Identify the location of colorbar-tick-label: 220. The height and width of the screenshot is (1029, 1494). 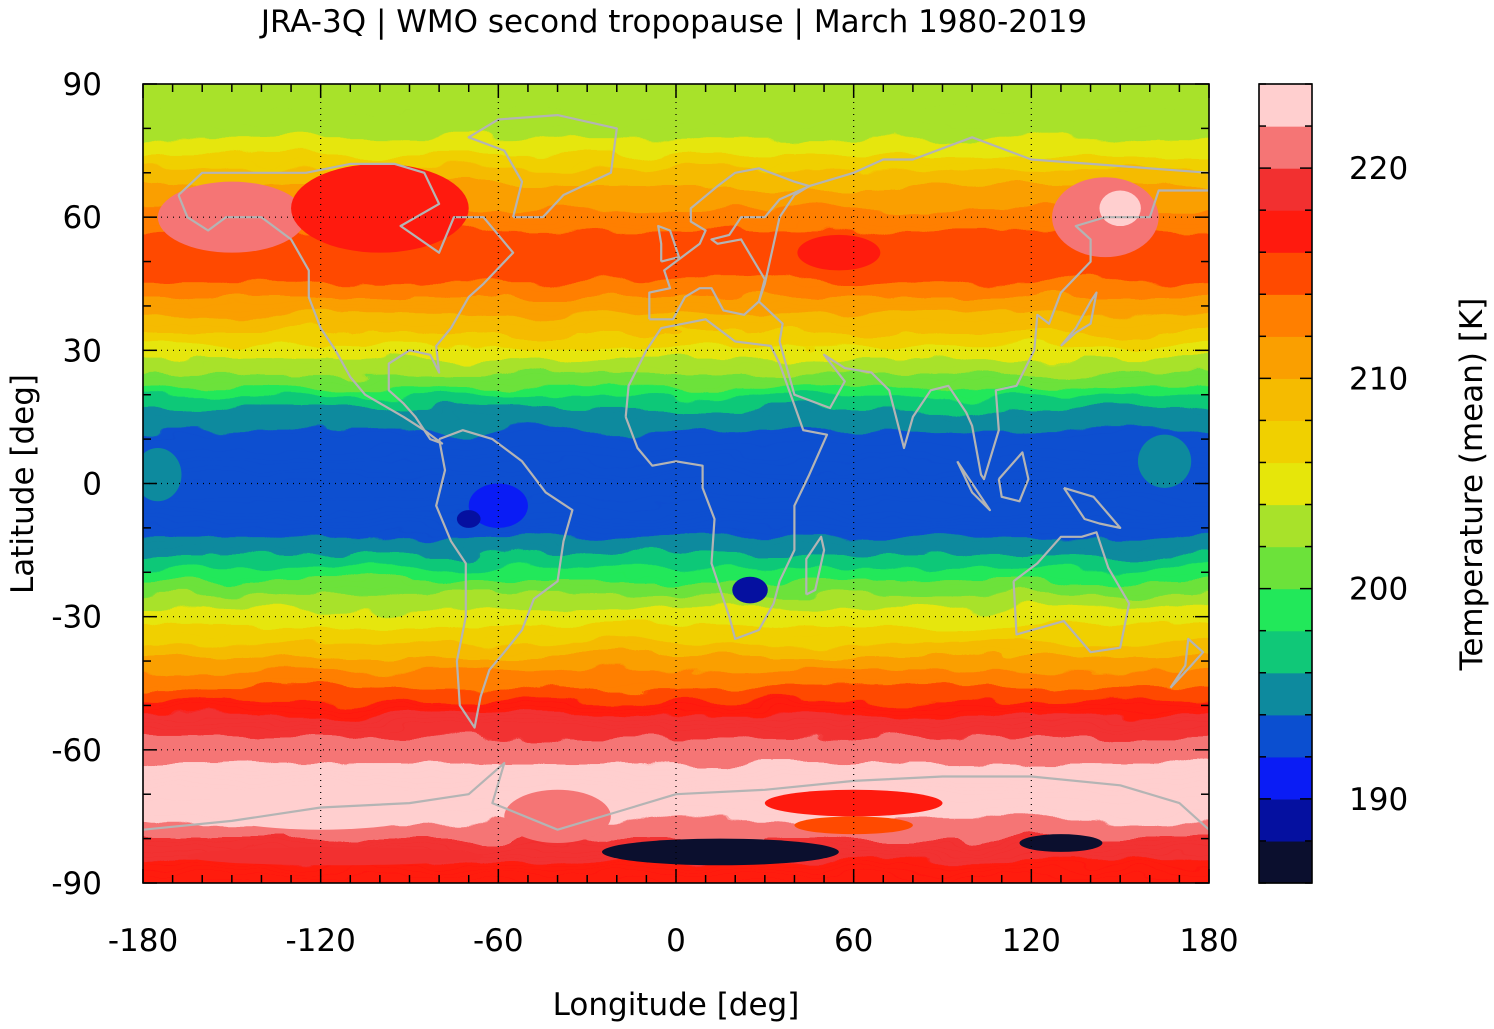
(1378, 169).